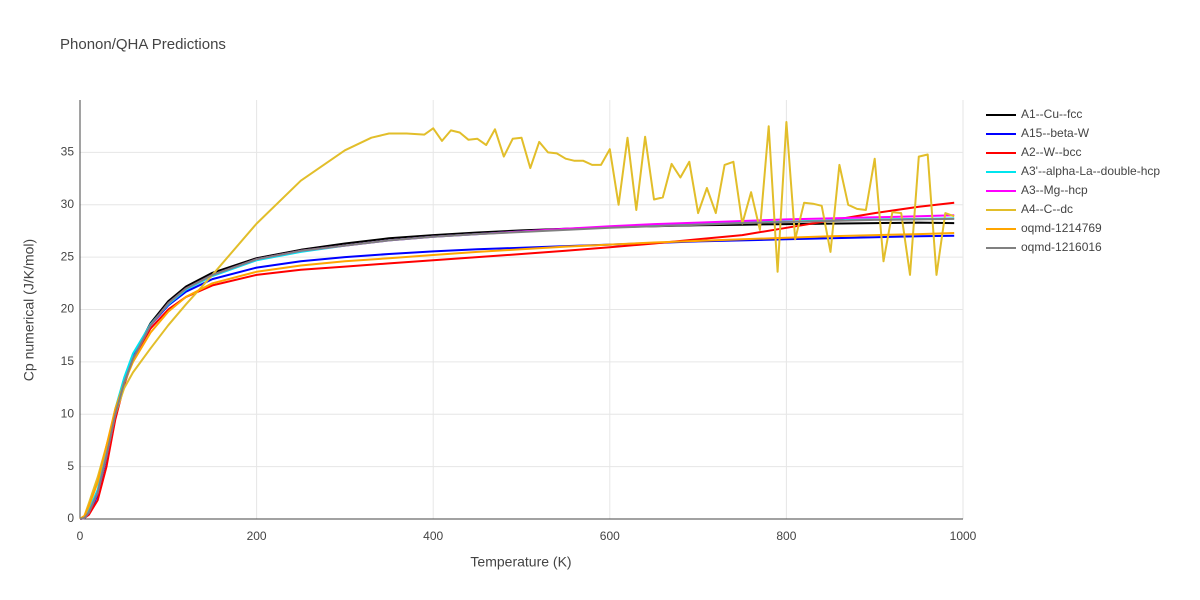 This screenshot has height=600, width=1200. I want to click on x-tick-label: 0, so click(80, 536).